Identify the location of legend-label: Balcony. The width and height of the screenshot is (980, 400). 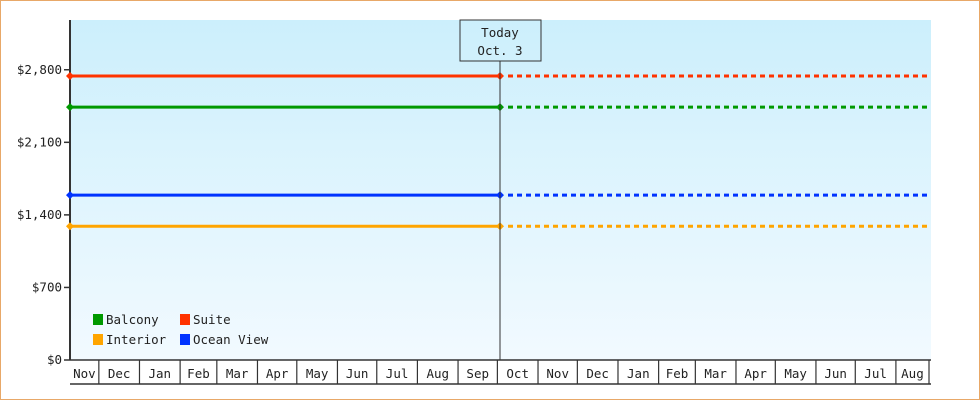
(132, 319).